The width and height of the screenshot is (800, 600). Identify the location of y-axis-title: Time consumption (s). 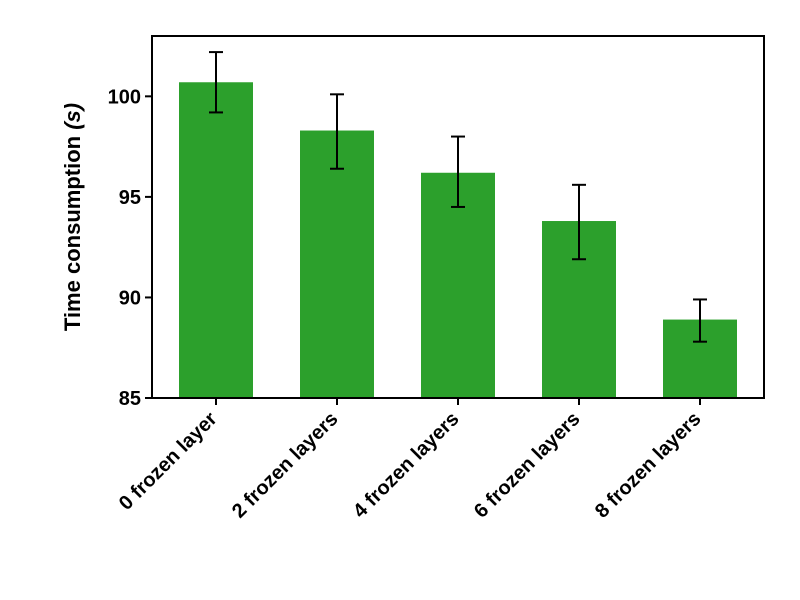
(72, 217).